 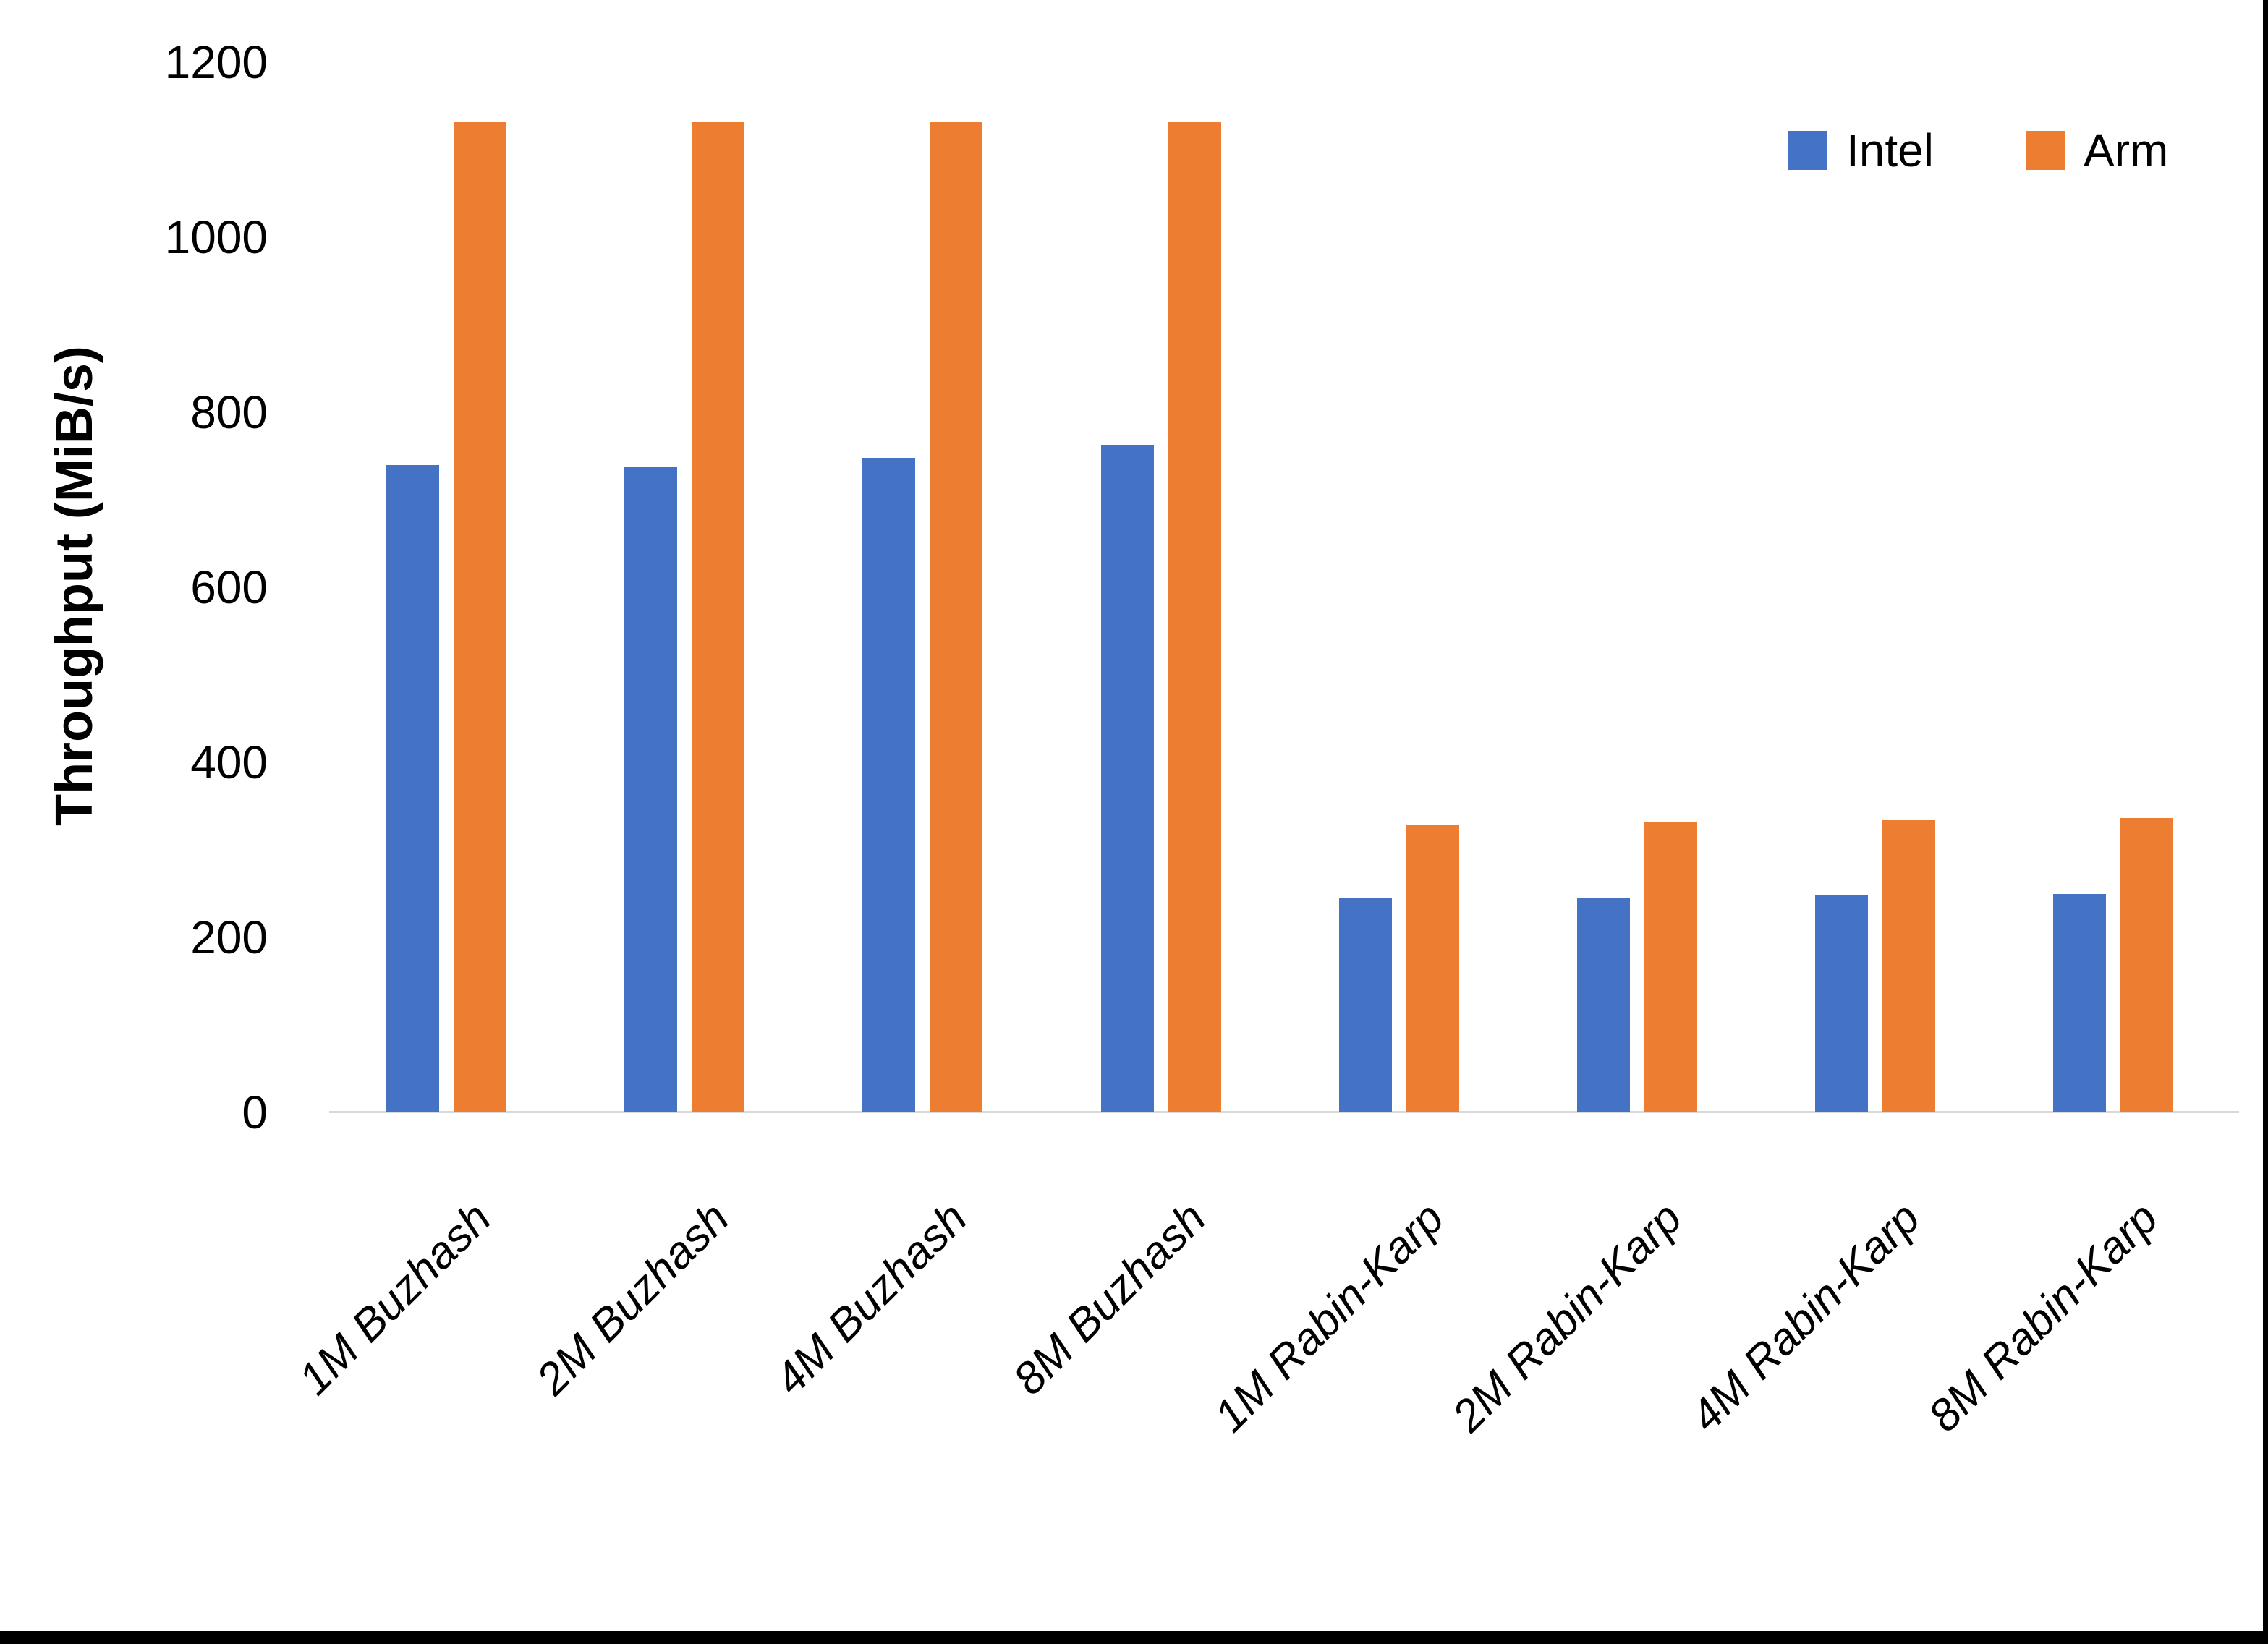 I want to click on bar-arm-2m-buzhash, so click(x=718, y=617).